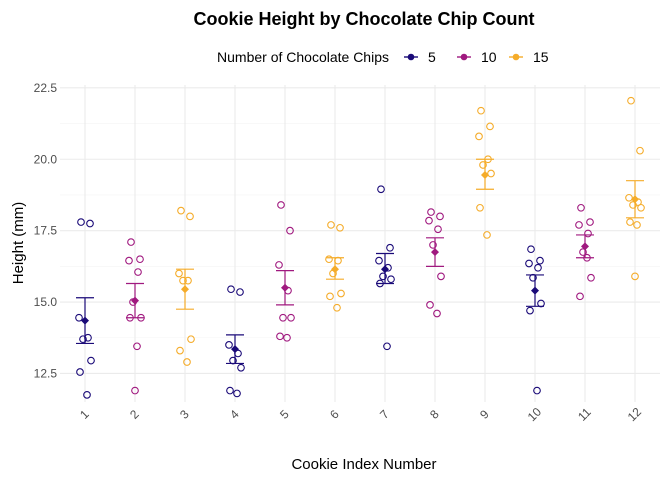  I want to click on x-tick-label: 12, so click(635, 415).